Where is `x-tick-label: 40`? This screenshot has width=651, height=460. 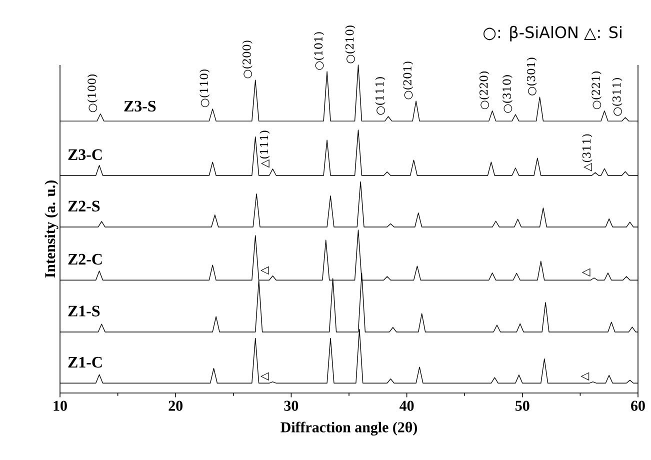
x-tick-label: 40 is located at coordinates (407, 405).